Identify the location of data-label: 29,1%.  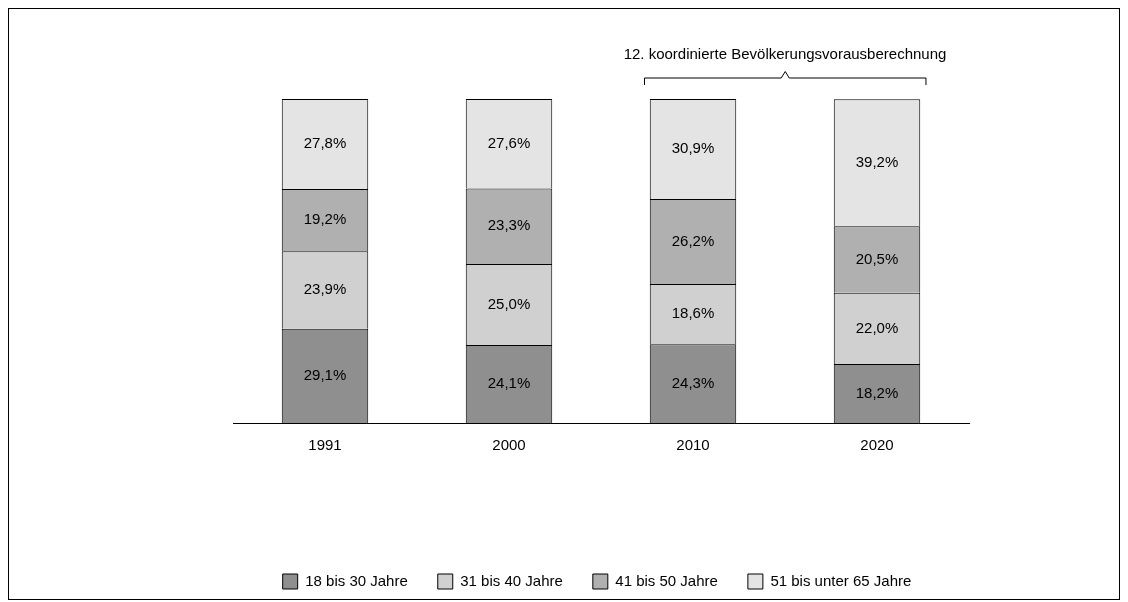
(325, 374).